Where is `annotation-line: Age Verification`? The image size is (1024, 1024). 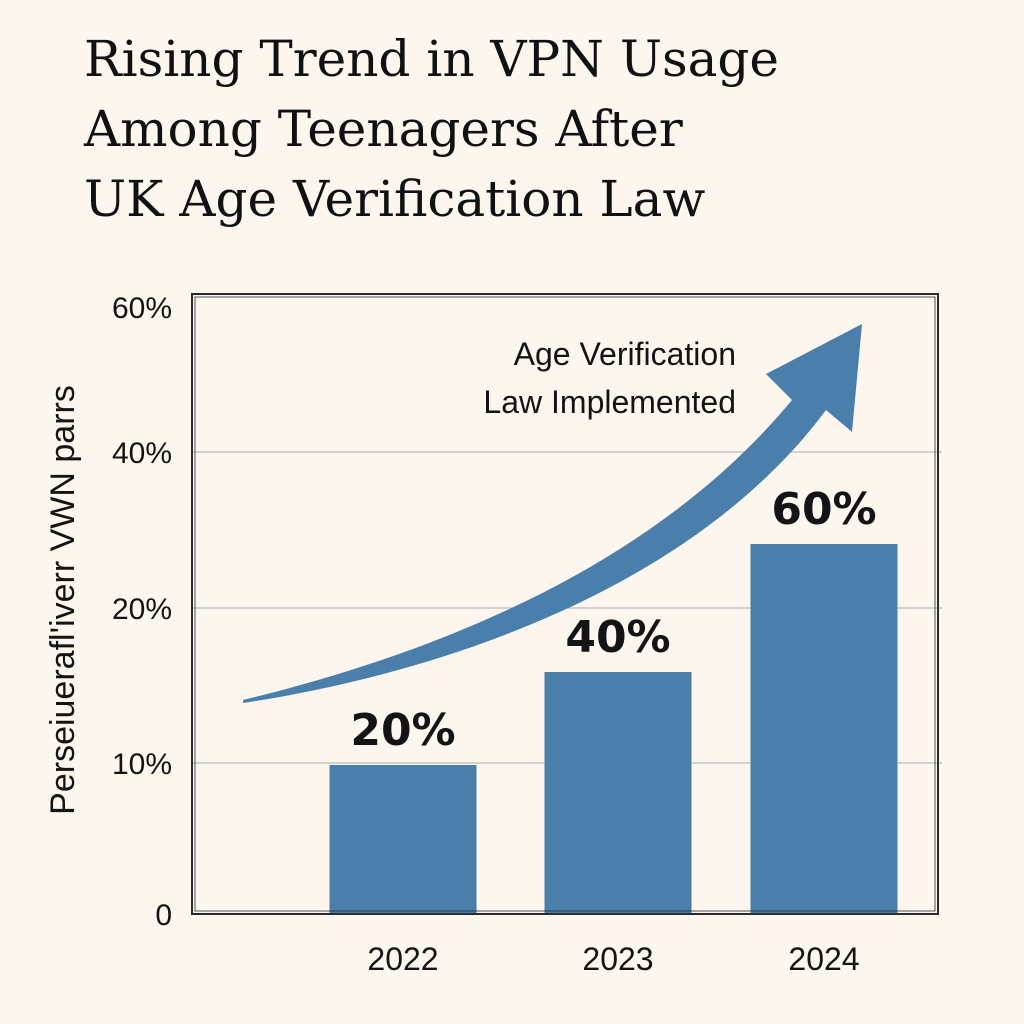 annotation-line: Age Verification is located at coordinates (625, 354).